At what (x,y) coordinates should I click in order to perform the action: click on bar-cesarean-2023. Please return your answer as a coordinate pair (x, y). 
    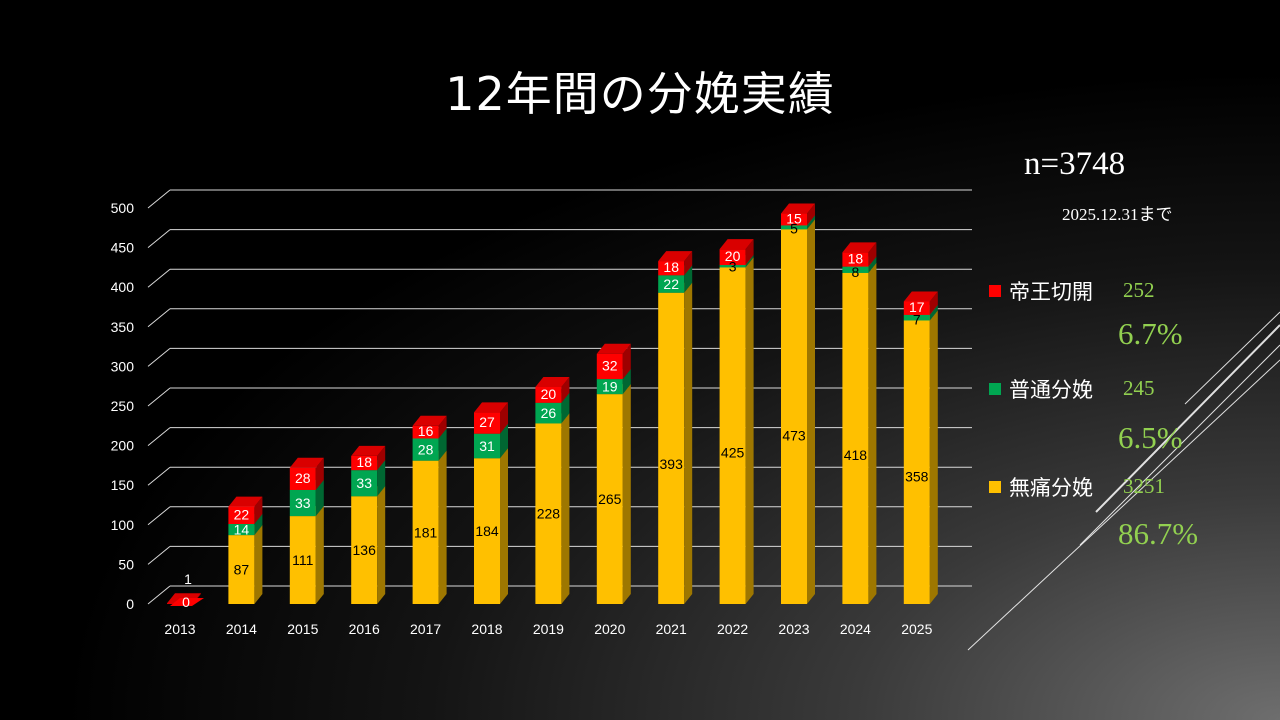
    Looking at the image, I should click on (794, 219).